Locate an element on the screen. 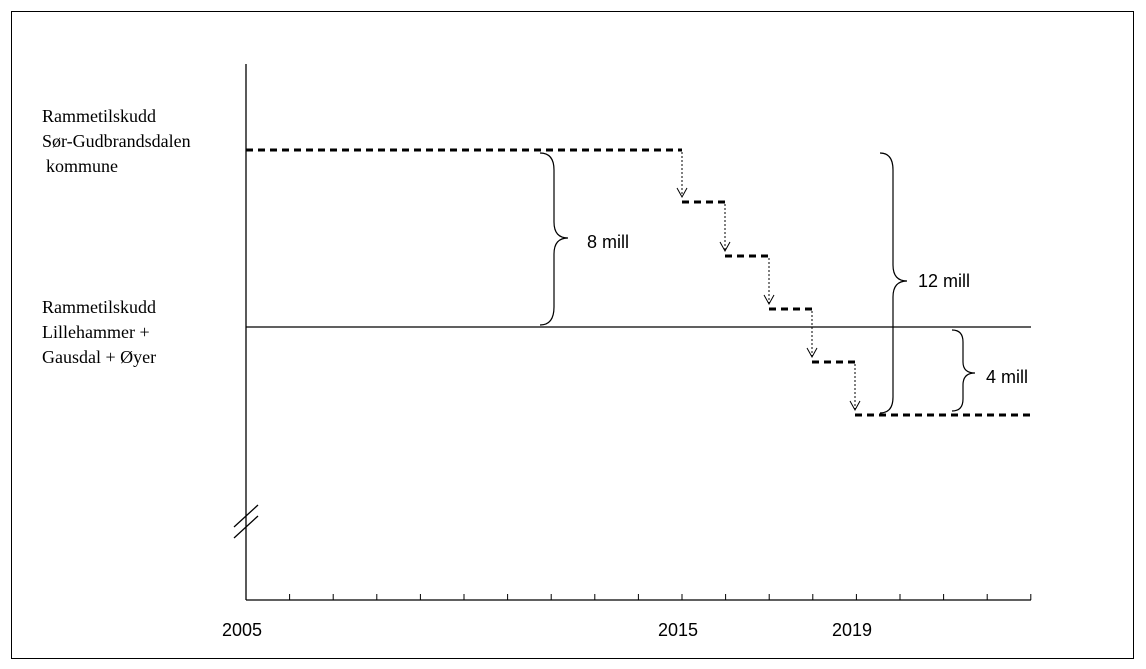 This screenshot has width=1146, height=669. label-line: Gausdal + Øyer is located at coordinates (99, 357).